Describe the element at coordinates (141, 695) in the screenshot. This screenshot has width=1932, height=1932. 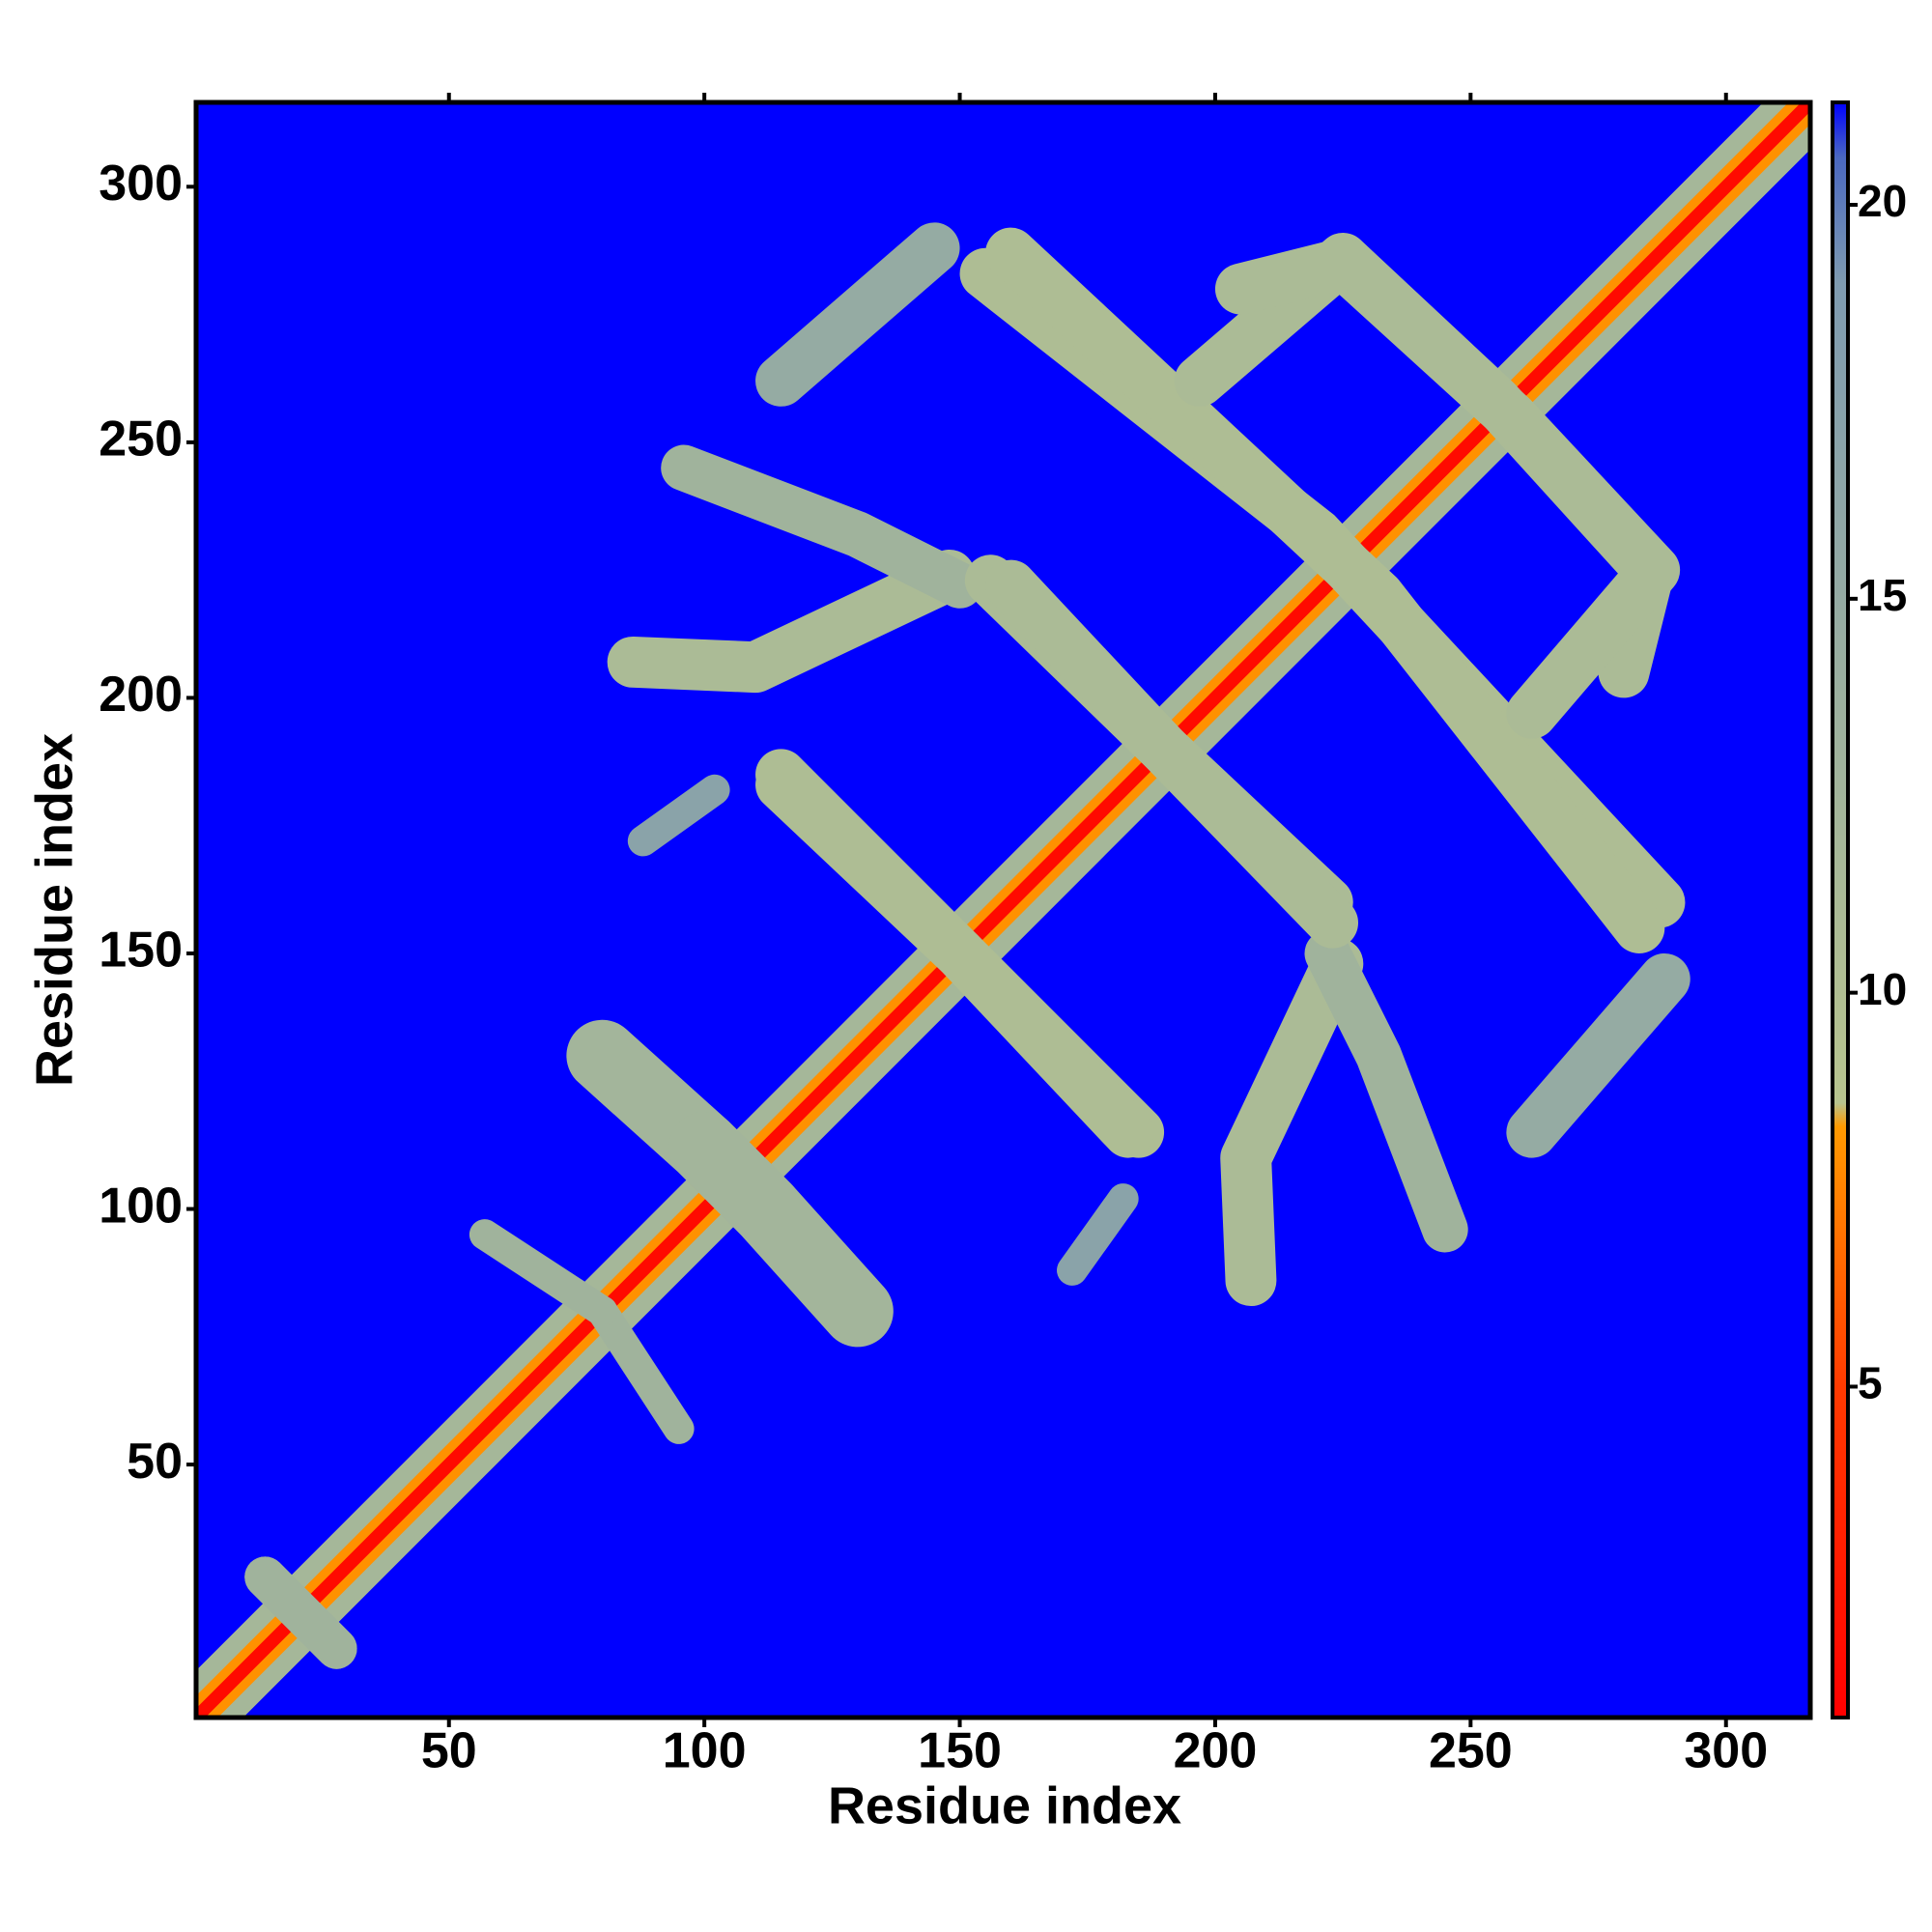
I see `y-tick-label: 200` at that location.